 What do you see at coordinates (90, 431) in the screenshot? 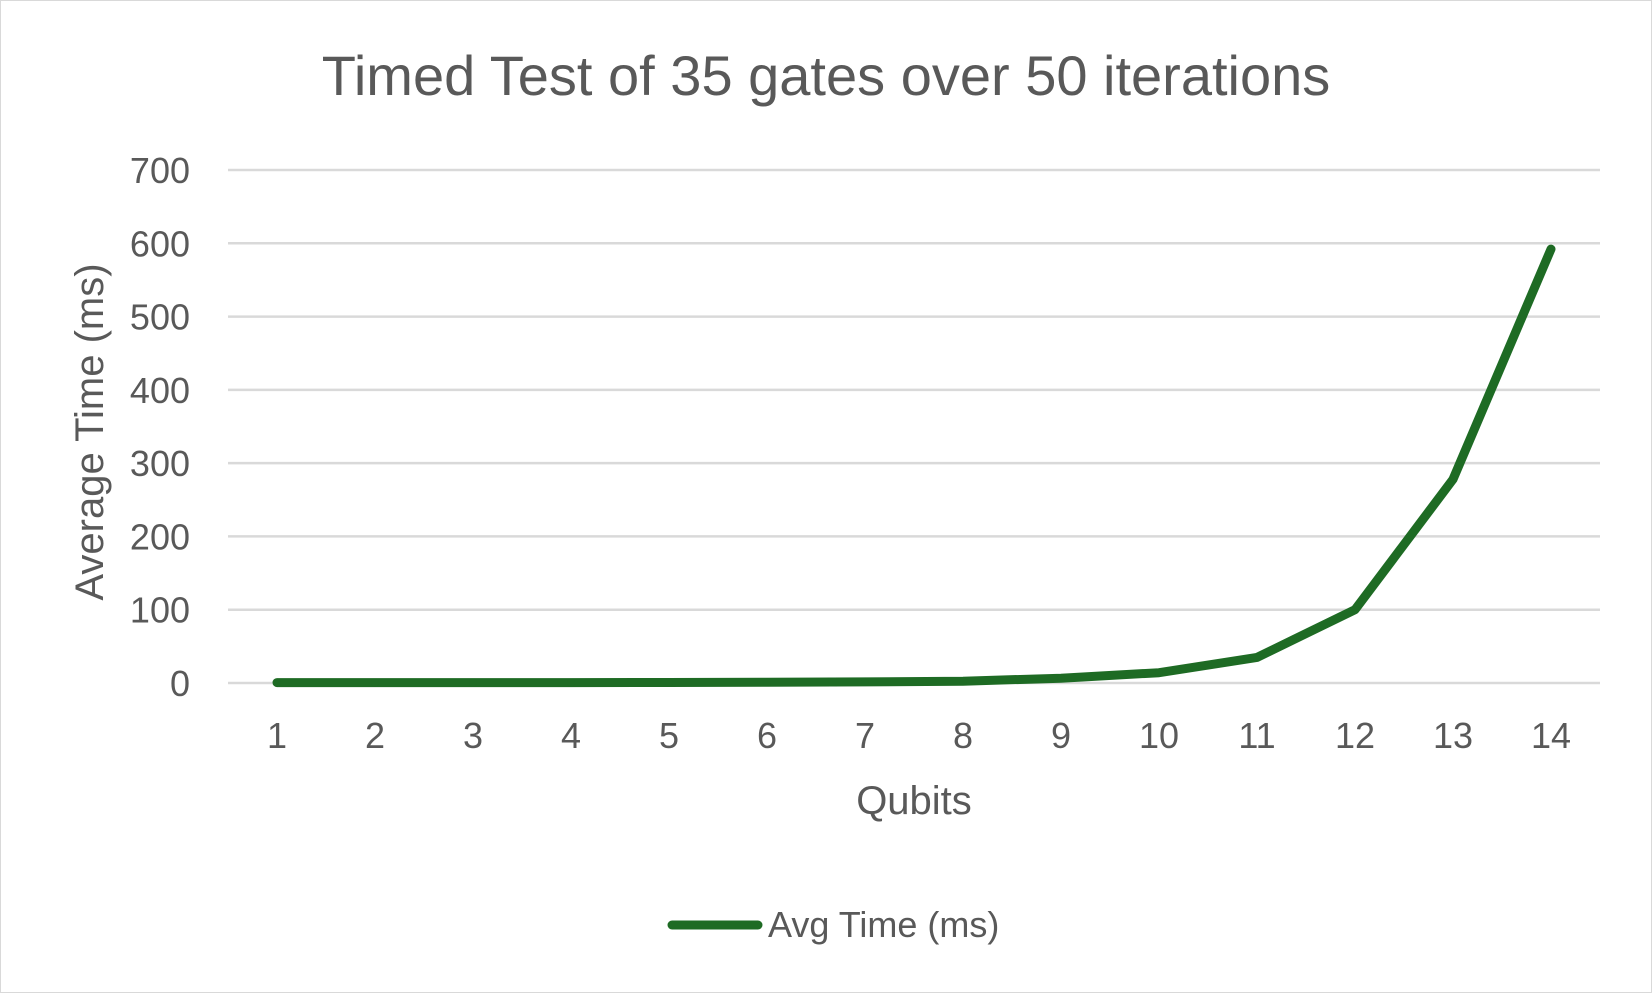
I see `y-axis-title: Average Time (ms)` at bounding box center [90, 431].